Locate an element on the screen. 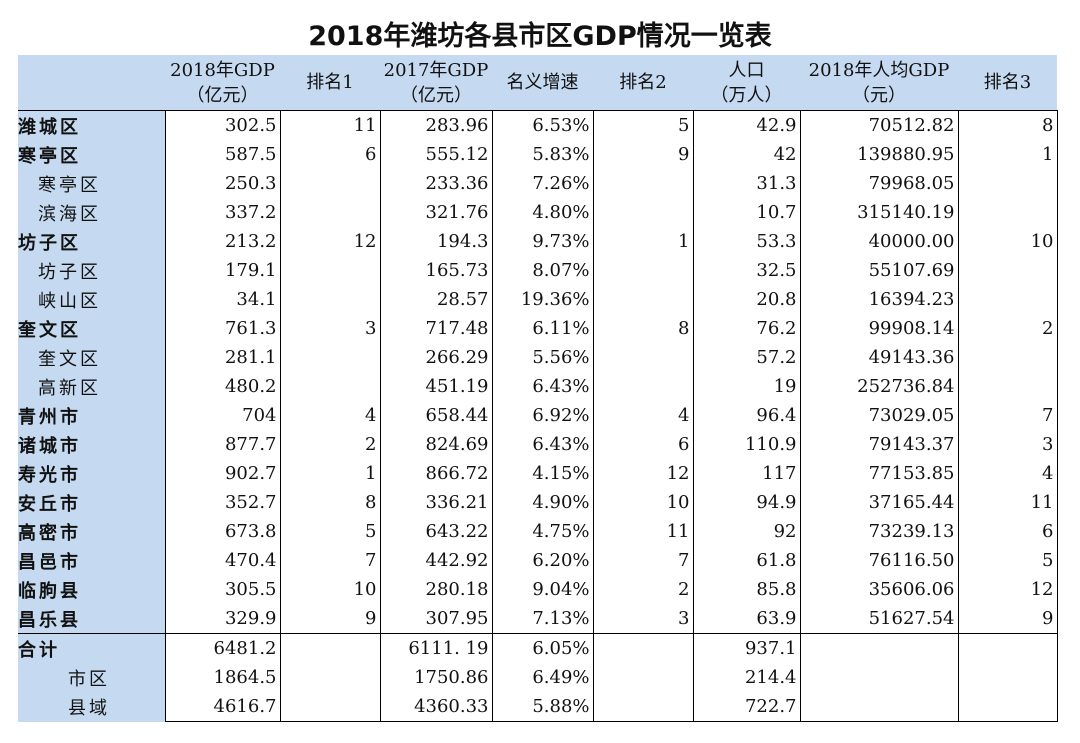 The width and height of the screenshot is (1080, 743). table-row: 奎文区 281.1 266.29 5.56% 57.2 49143.36 is located at coordinates (538, 357).